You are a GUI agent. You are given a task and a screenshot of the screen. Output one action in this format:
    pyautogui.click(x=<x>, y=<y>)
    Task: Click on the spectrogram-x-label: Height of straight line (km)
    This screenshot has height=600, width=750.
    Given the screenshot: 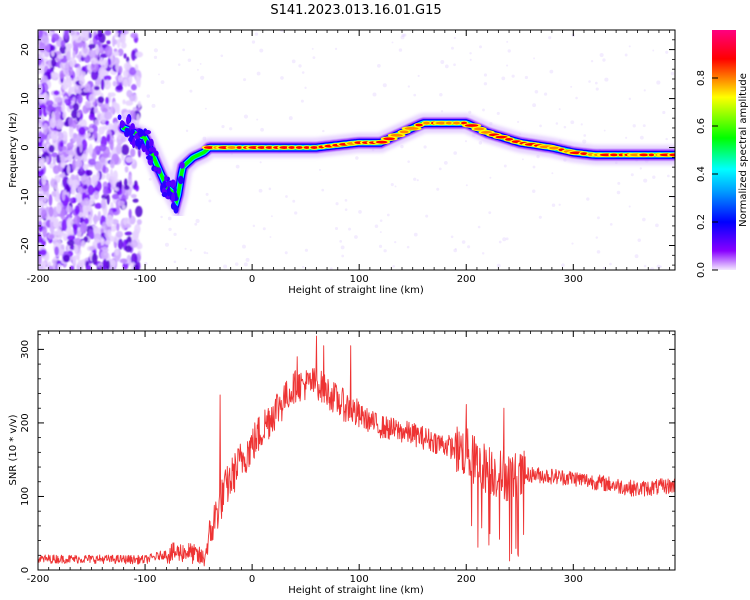 What is the action you would take?
    pyautogui.click(x=356, y=290)
    